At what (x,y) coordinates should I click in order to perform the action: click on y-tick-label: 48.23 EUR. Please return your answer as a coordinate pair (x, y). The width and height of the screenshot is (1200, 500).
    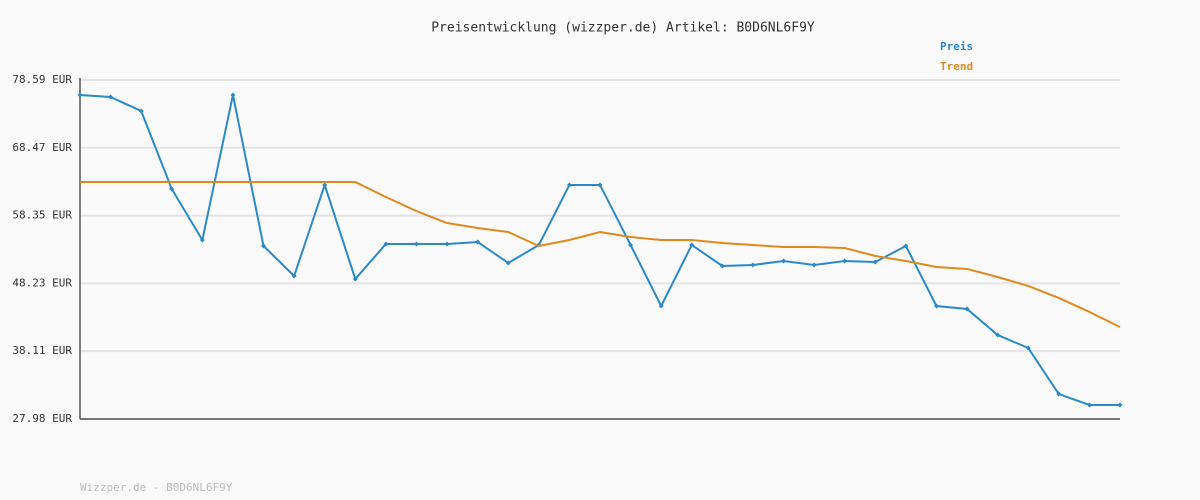
    Looking at the image, I should click on (42, 282).